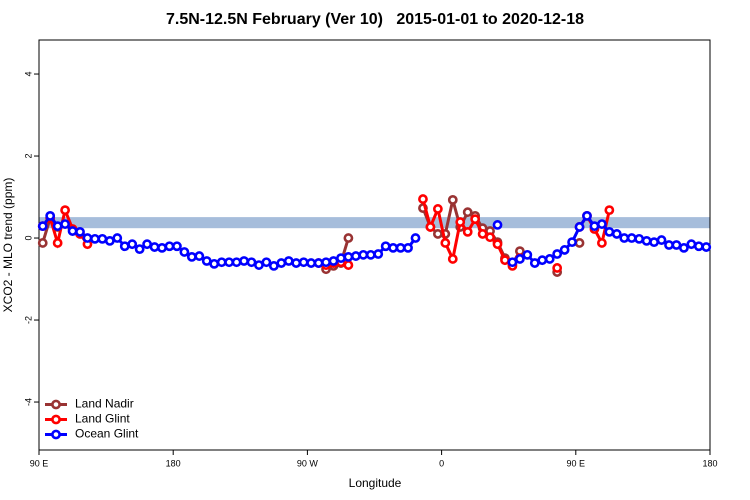  What do you see at coordinates (28, 238) in the screenshot?
I see `y-tick-label: 0` at bounding box center [28, 238].